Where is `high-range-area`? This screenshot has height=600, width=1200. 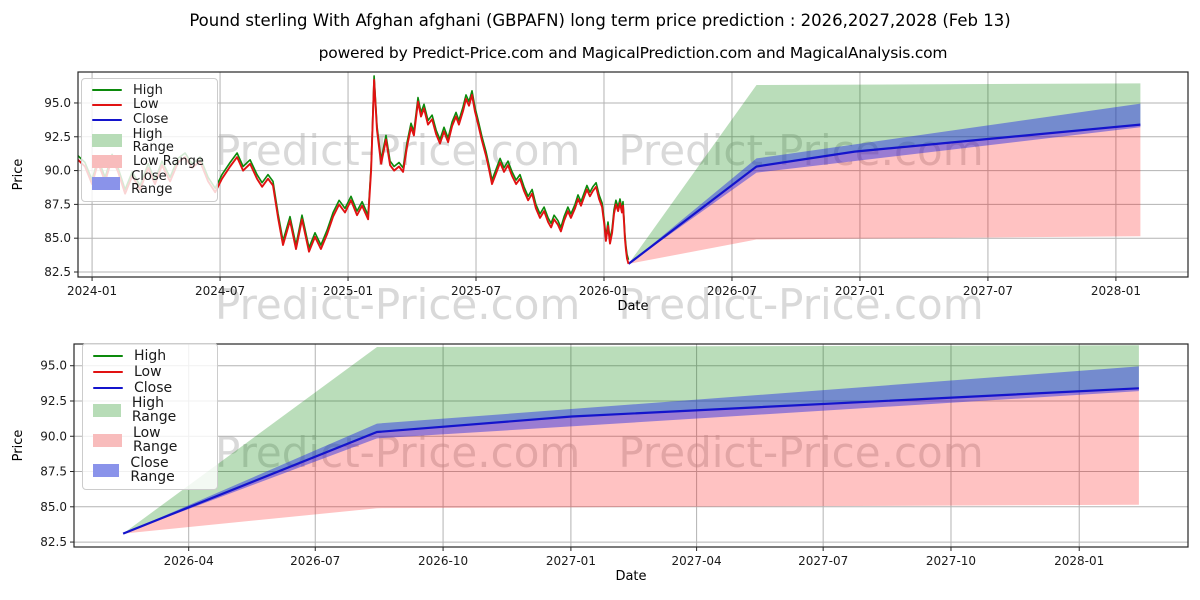 high-range-area is located at coordinates (884, 173).